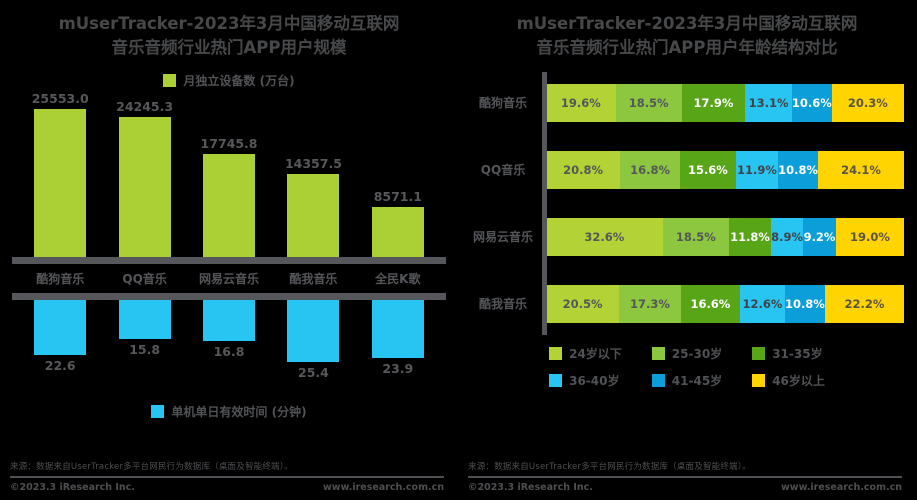 The image size is (917, 500). What do you see at coordinates (650, 169) in the screenshot?
I see `age-segment: 16.8%` at bounding box center [650, 169].